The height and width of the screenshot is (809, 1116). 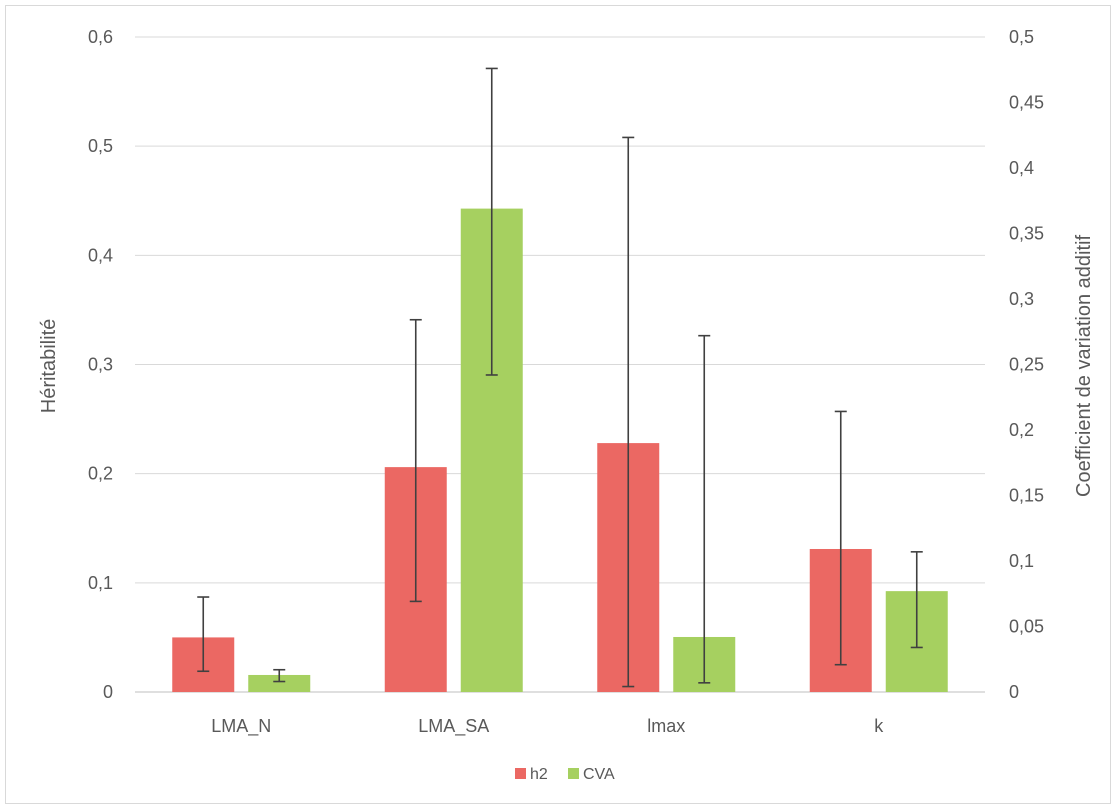 What do you see at coordinates (1021, 299) in the screenshot?
I see `y-tick-label-right: 0,3` at bounding box center [1021, 299].